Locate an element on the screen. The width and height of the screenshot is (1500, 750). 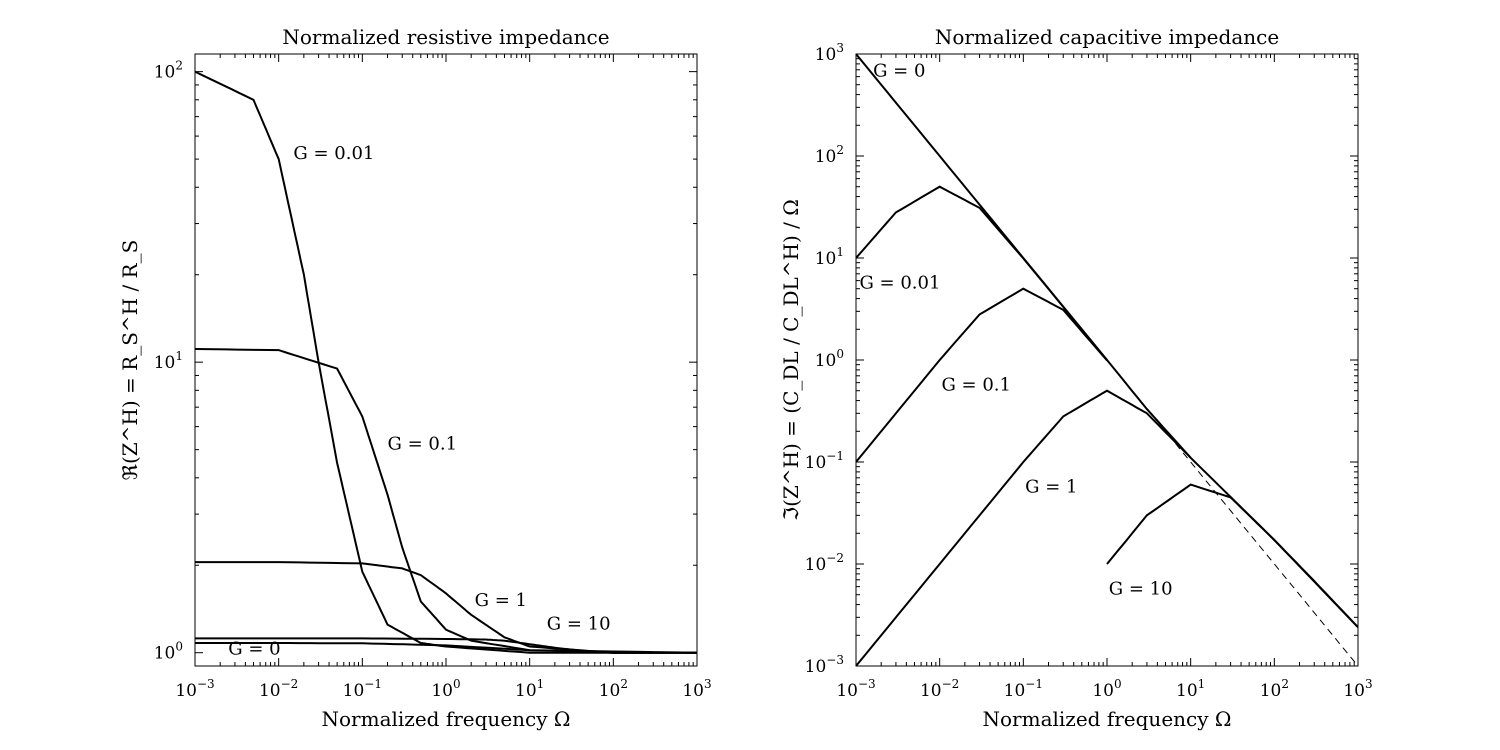
chart-title: Normalized capacitive impedance is located at coordinates (1107, 37).